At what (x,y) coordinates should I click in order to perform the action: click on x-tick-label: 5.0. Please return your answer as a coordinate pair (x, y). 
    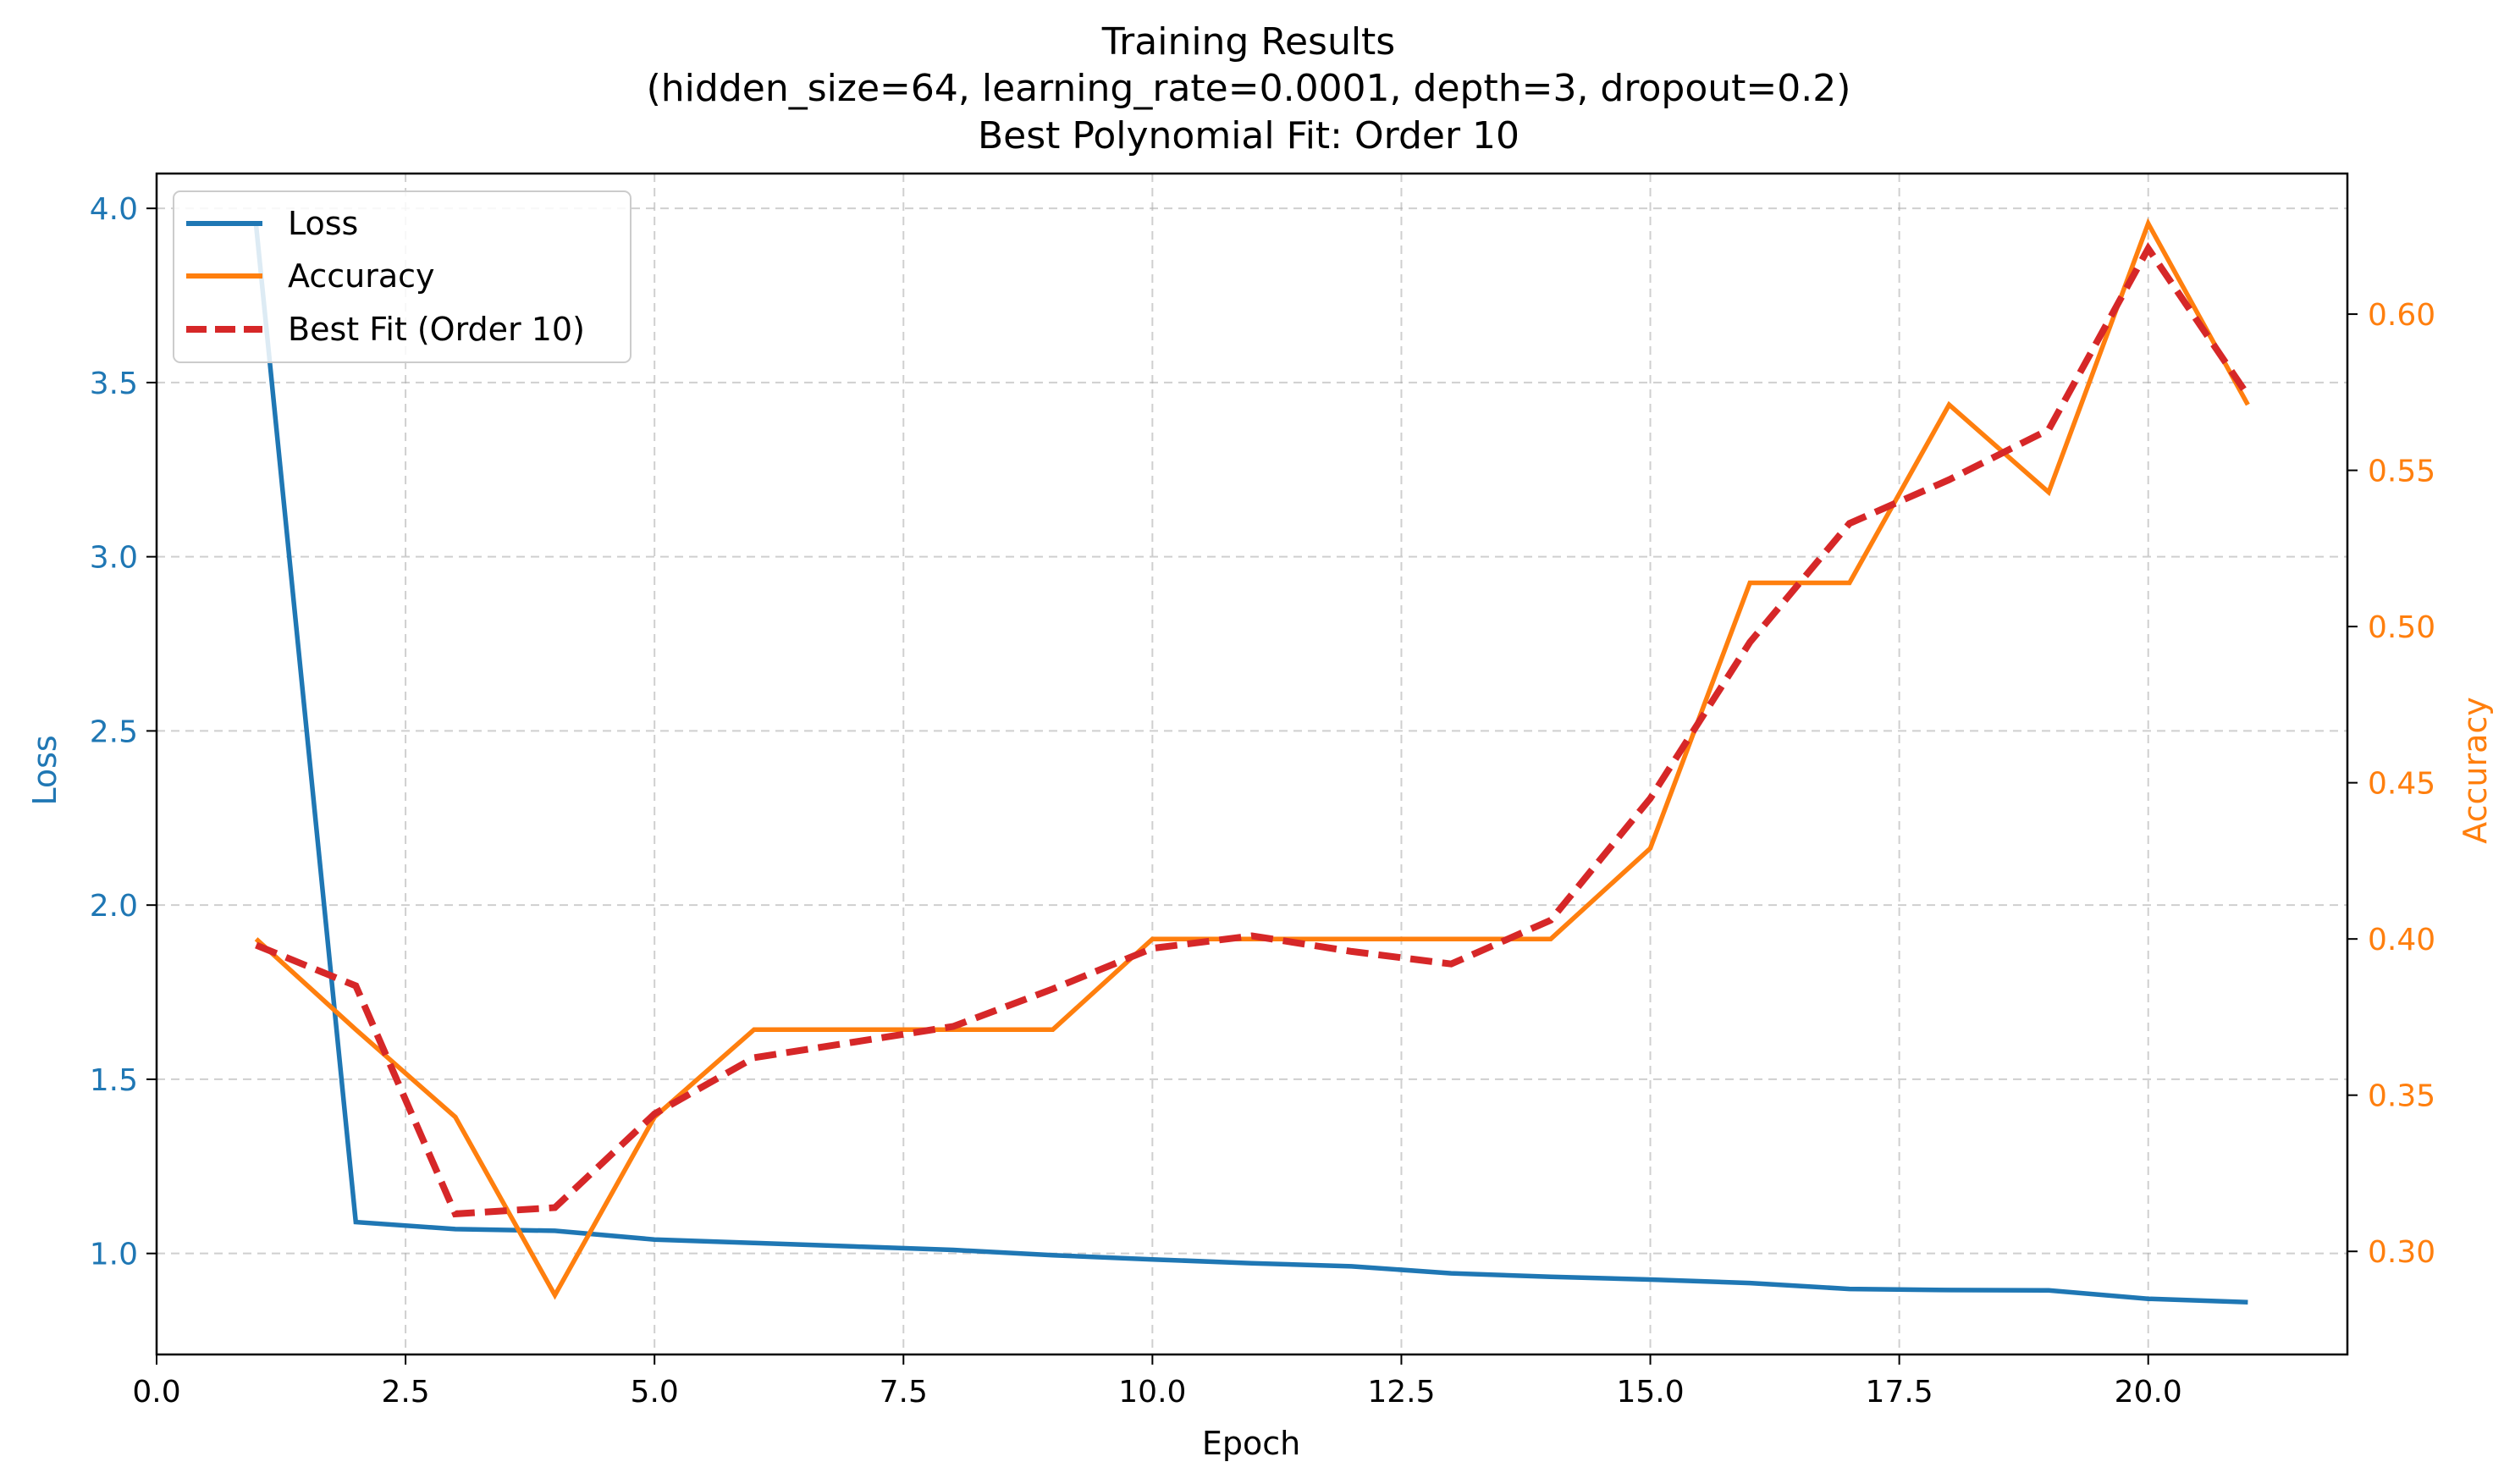
    Looking at the image, I should click on (655, 1392).